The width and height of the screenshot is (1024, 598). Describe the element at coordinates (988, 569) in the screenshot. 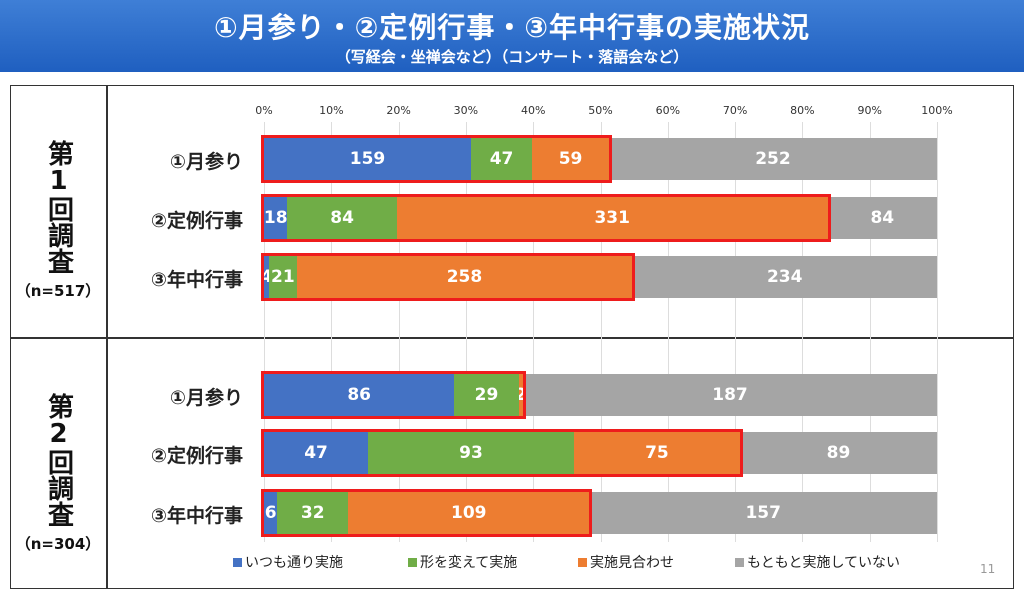

I see `page-number: 11` at that location.